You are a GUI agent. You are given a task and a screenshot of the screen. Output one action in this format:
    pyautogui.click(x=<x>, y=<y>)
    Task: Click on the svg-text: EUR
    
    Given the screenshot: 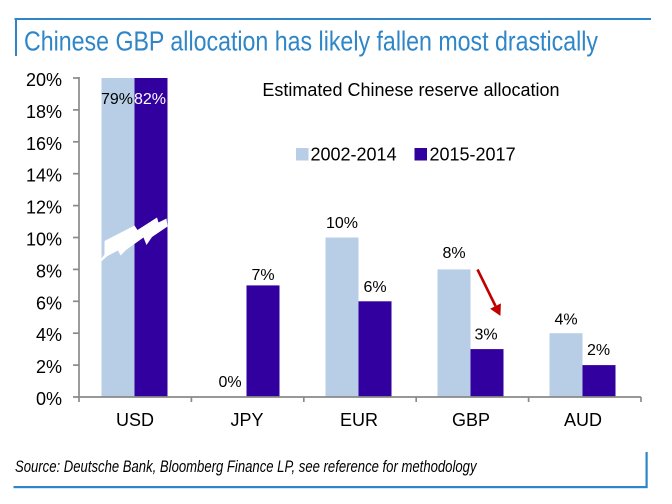 What is the action you would take?
    pyautogui.click(x=359, y=420)
    